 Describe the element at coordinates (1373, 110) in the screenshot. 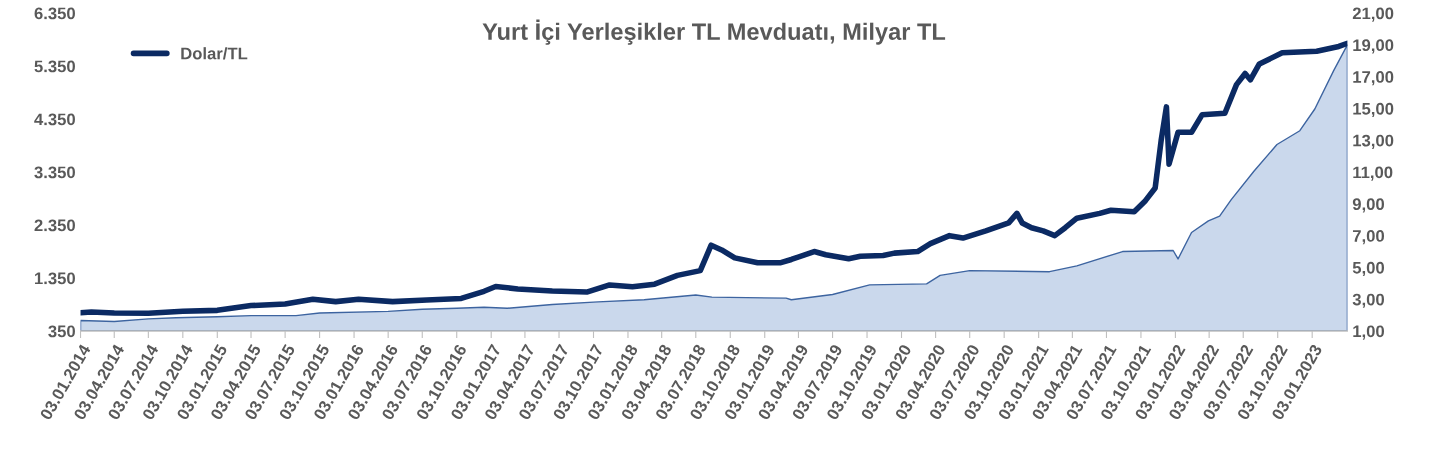

I see `y2-tick-label: 15,00` at that location.